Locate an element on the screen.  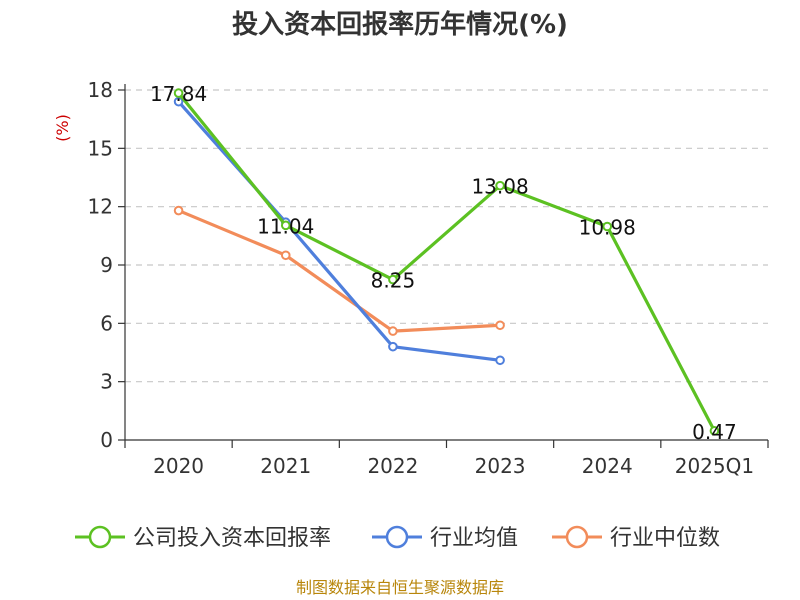
data-label: 10.98 is located at coordinates (607, 228).